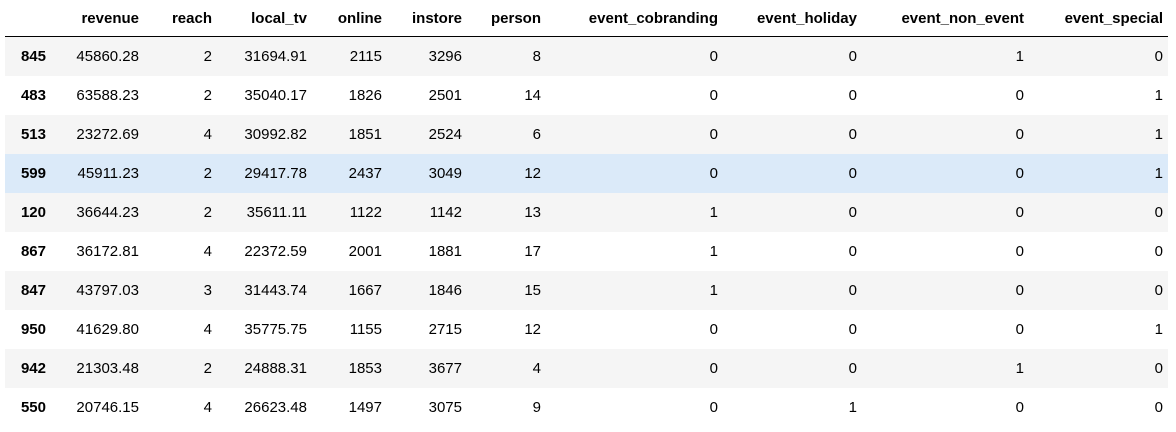 This screenshot has height=432, width=1176. Describe the element at coordinates (1098, 18) in the screenshot. I see `column-header: event_special` at that location.